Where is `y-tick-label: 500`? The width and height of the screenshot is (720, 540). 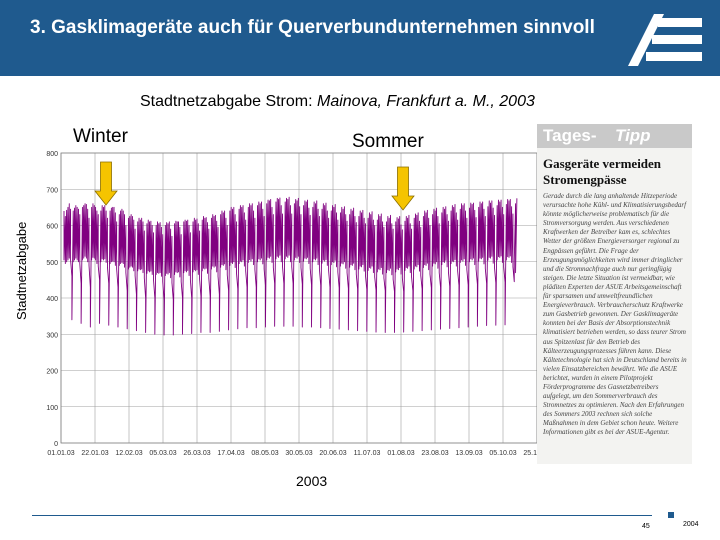
y-tick-label: 500 is located at coordinates (52, 263).